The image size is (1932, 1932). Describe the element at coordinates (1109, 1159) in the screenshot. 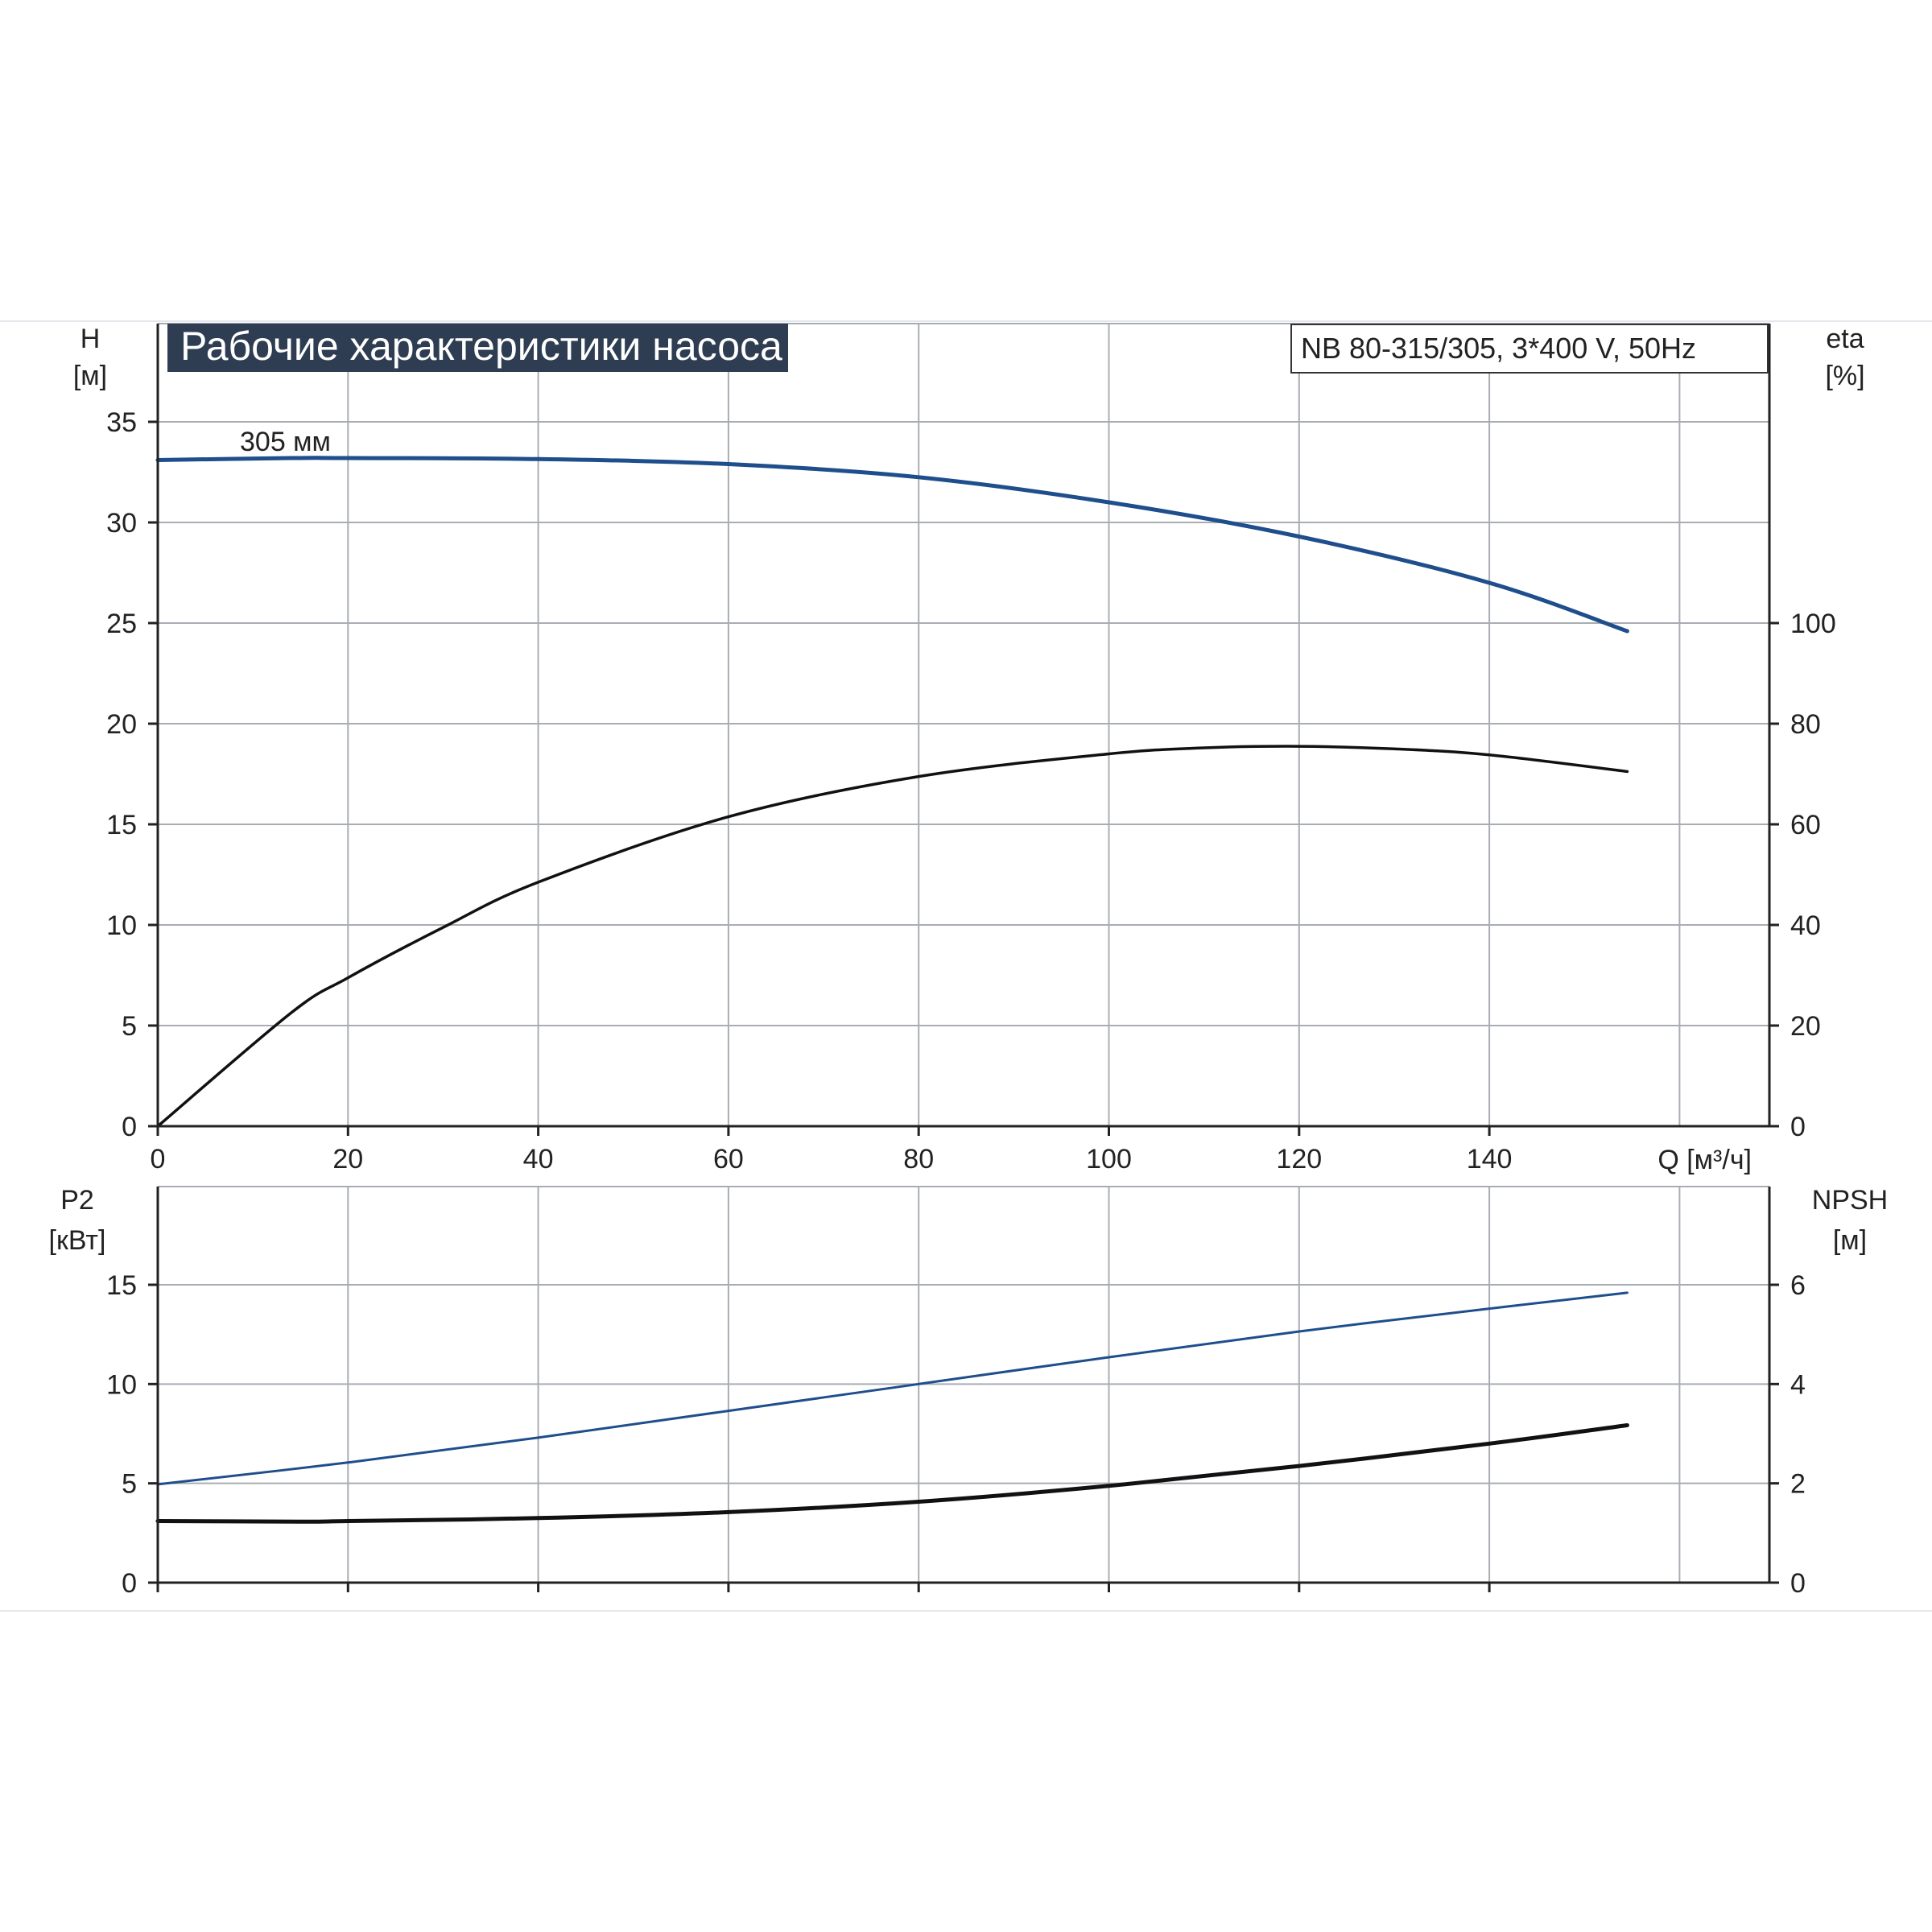

I see `x-tick-label: 100` at that location.